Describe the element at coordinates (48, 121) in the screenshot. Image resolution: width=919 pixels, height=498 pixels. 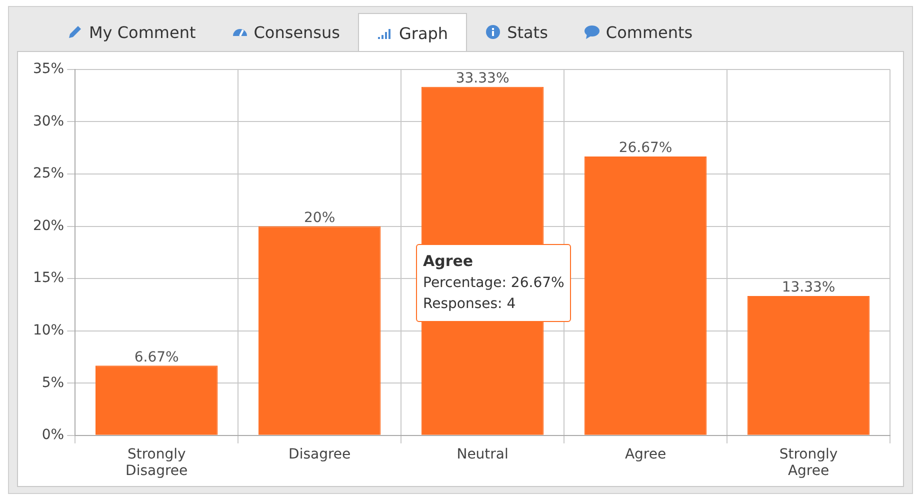
I see `y-tick-label: 30%` at that location.